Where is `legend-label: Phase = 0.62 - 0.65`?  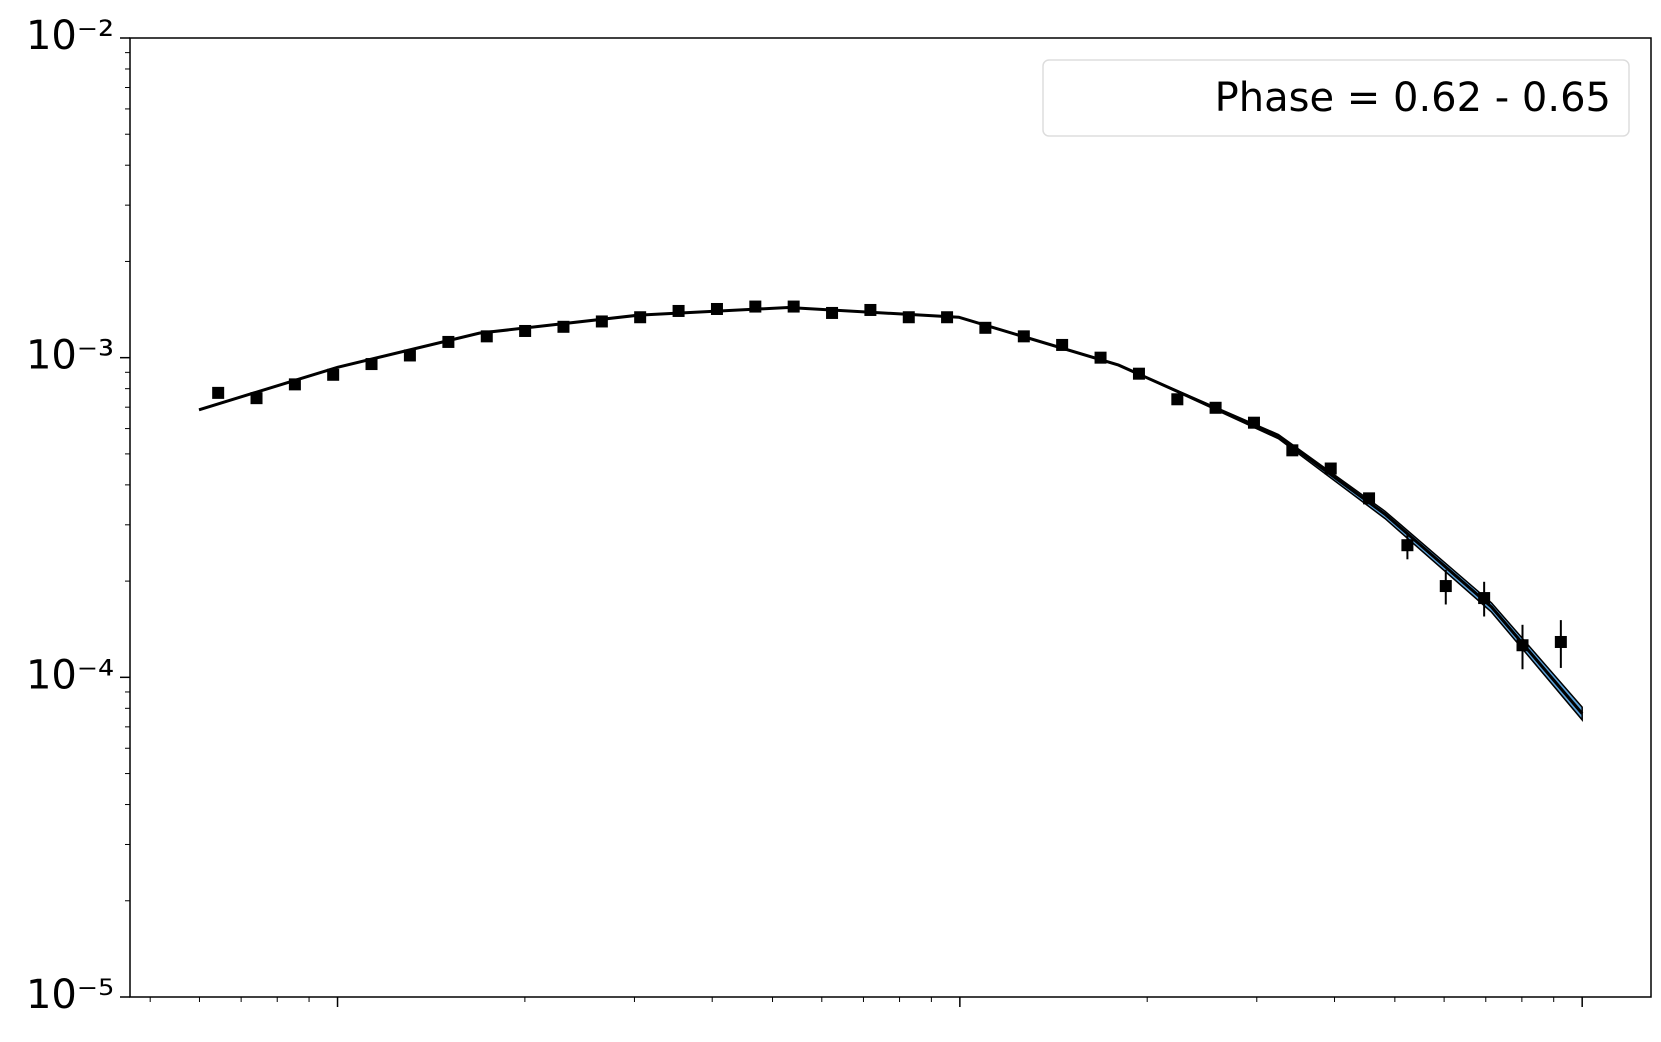
legend-label: Phase = 0.62 - 0.65 is located at coordinates (1413, 98).